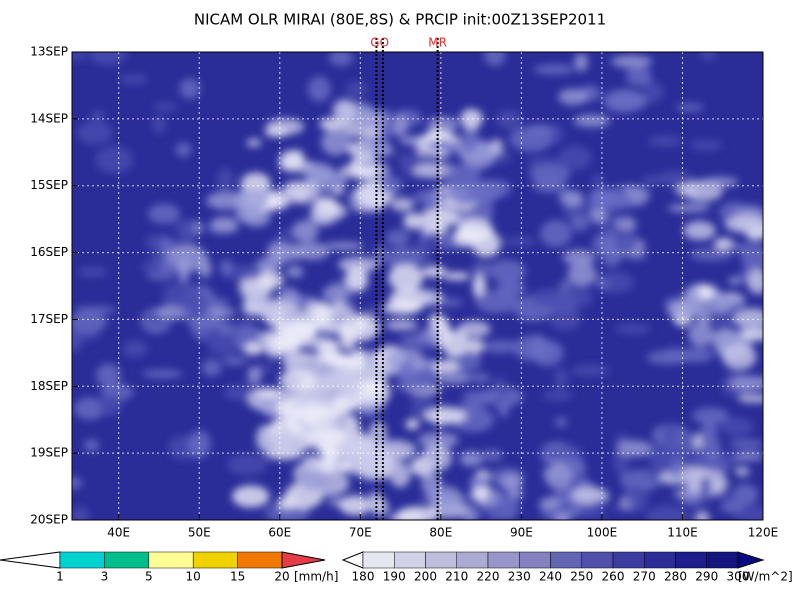  I want to click on colorbar-label: 220, so click(488, 577).